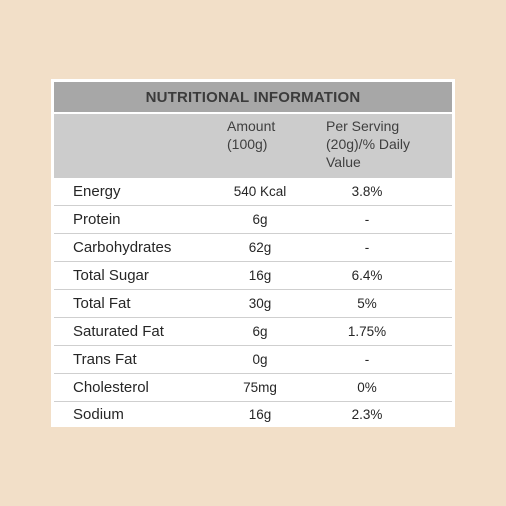 The width and height of the screenshot is (506, 506). I want to click on nutrient-name: Total Sugar, so click(111, 275).